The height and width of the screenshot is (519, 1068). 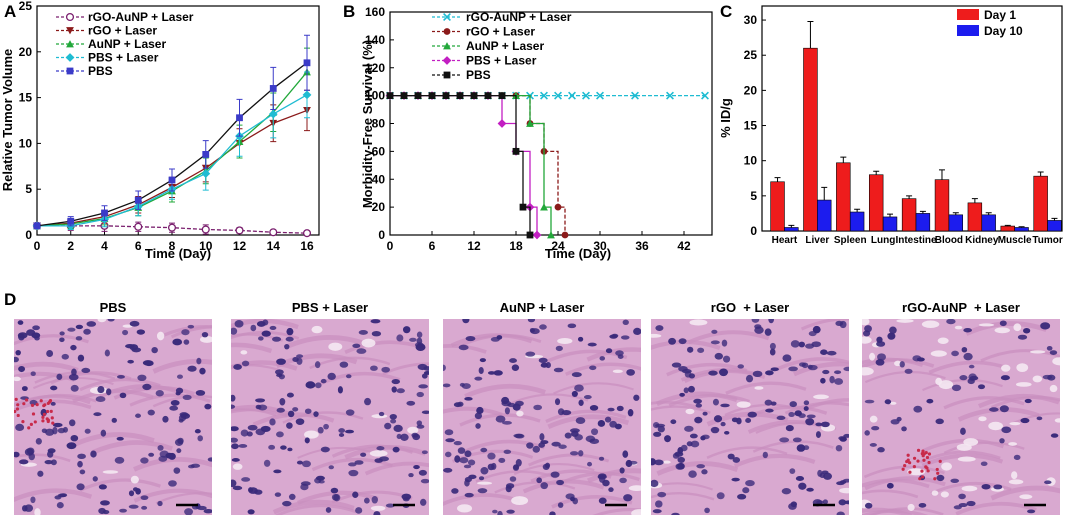 What do you see at coordinates (7, 120) in the screenshot?
I see `chart-a-ylabel: Relative Tumor Volume` at bounding box center [7, 120].